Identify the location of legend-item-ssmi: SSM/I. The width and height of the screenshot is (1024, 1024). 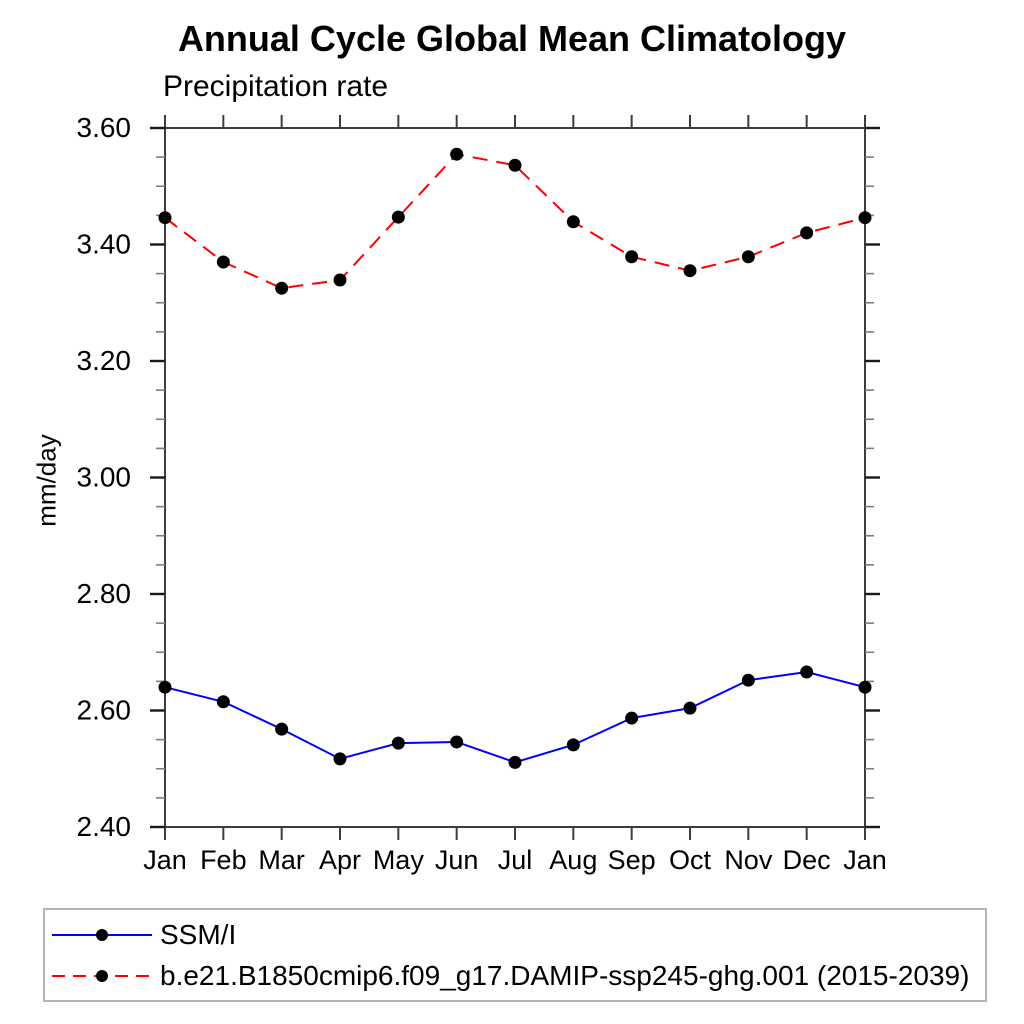
(143, 934).